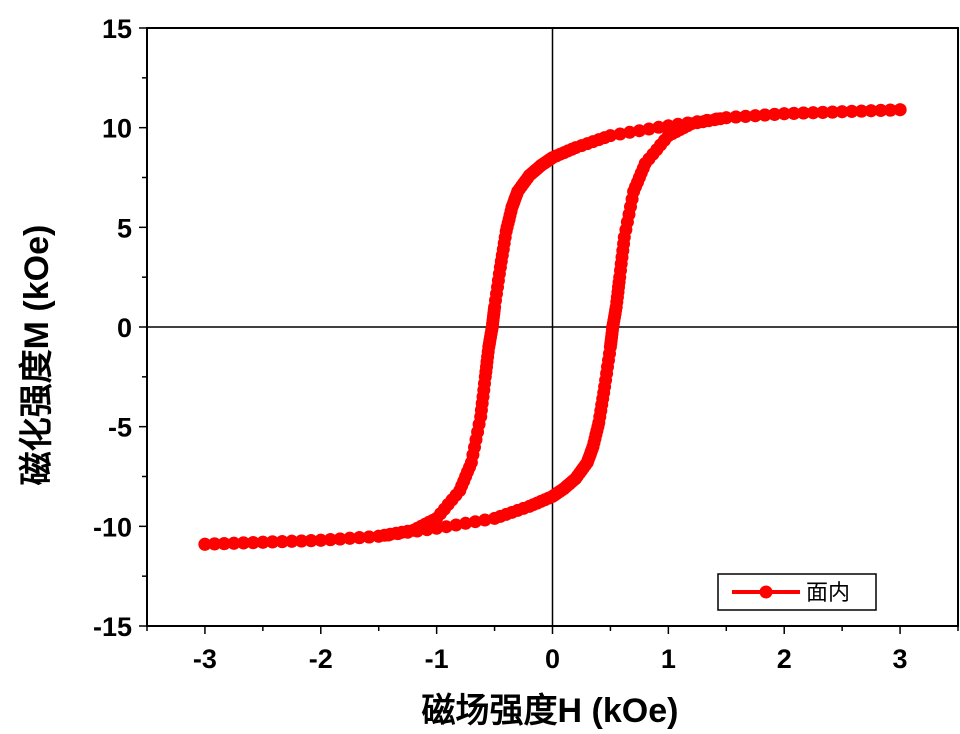  I want to click on y-tick-label: 0, so click(124, 328).